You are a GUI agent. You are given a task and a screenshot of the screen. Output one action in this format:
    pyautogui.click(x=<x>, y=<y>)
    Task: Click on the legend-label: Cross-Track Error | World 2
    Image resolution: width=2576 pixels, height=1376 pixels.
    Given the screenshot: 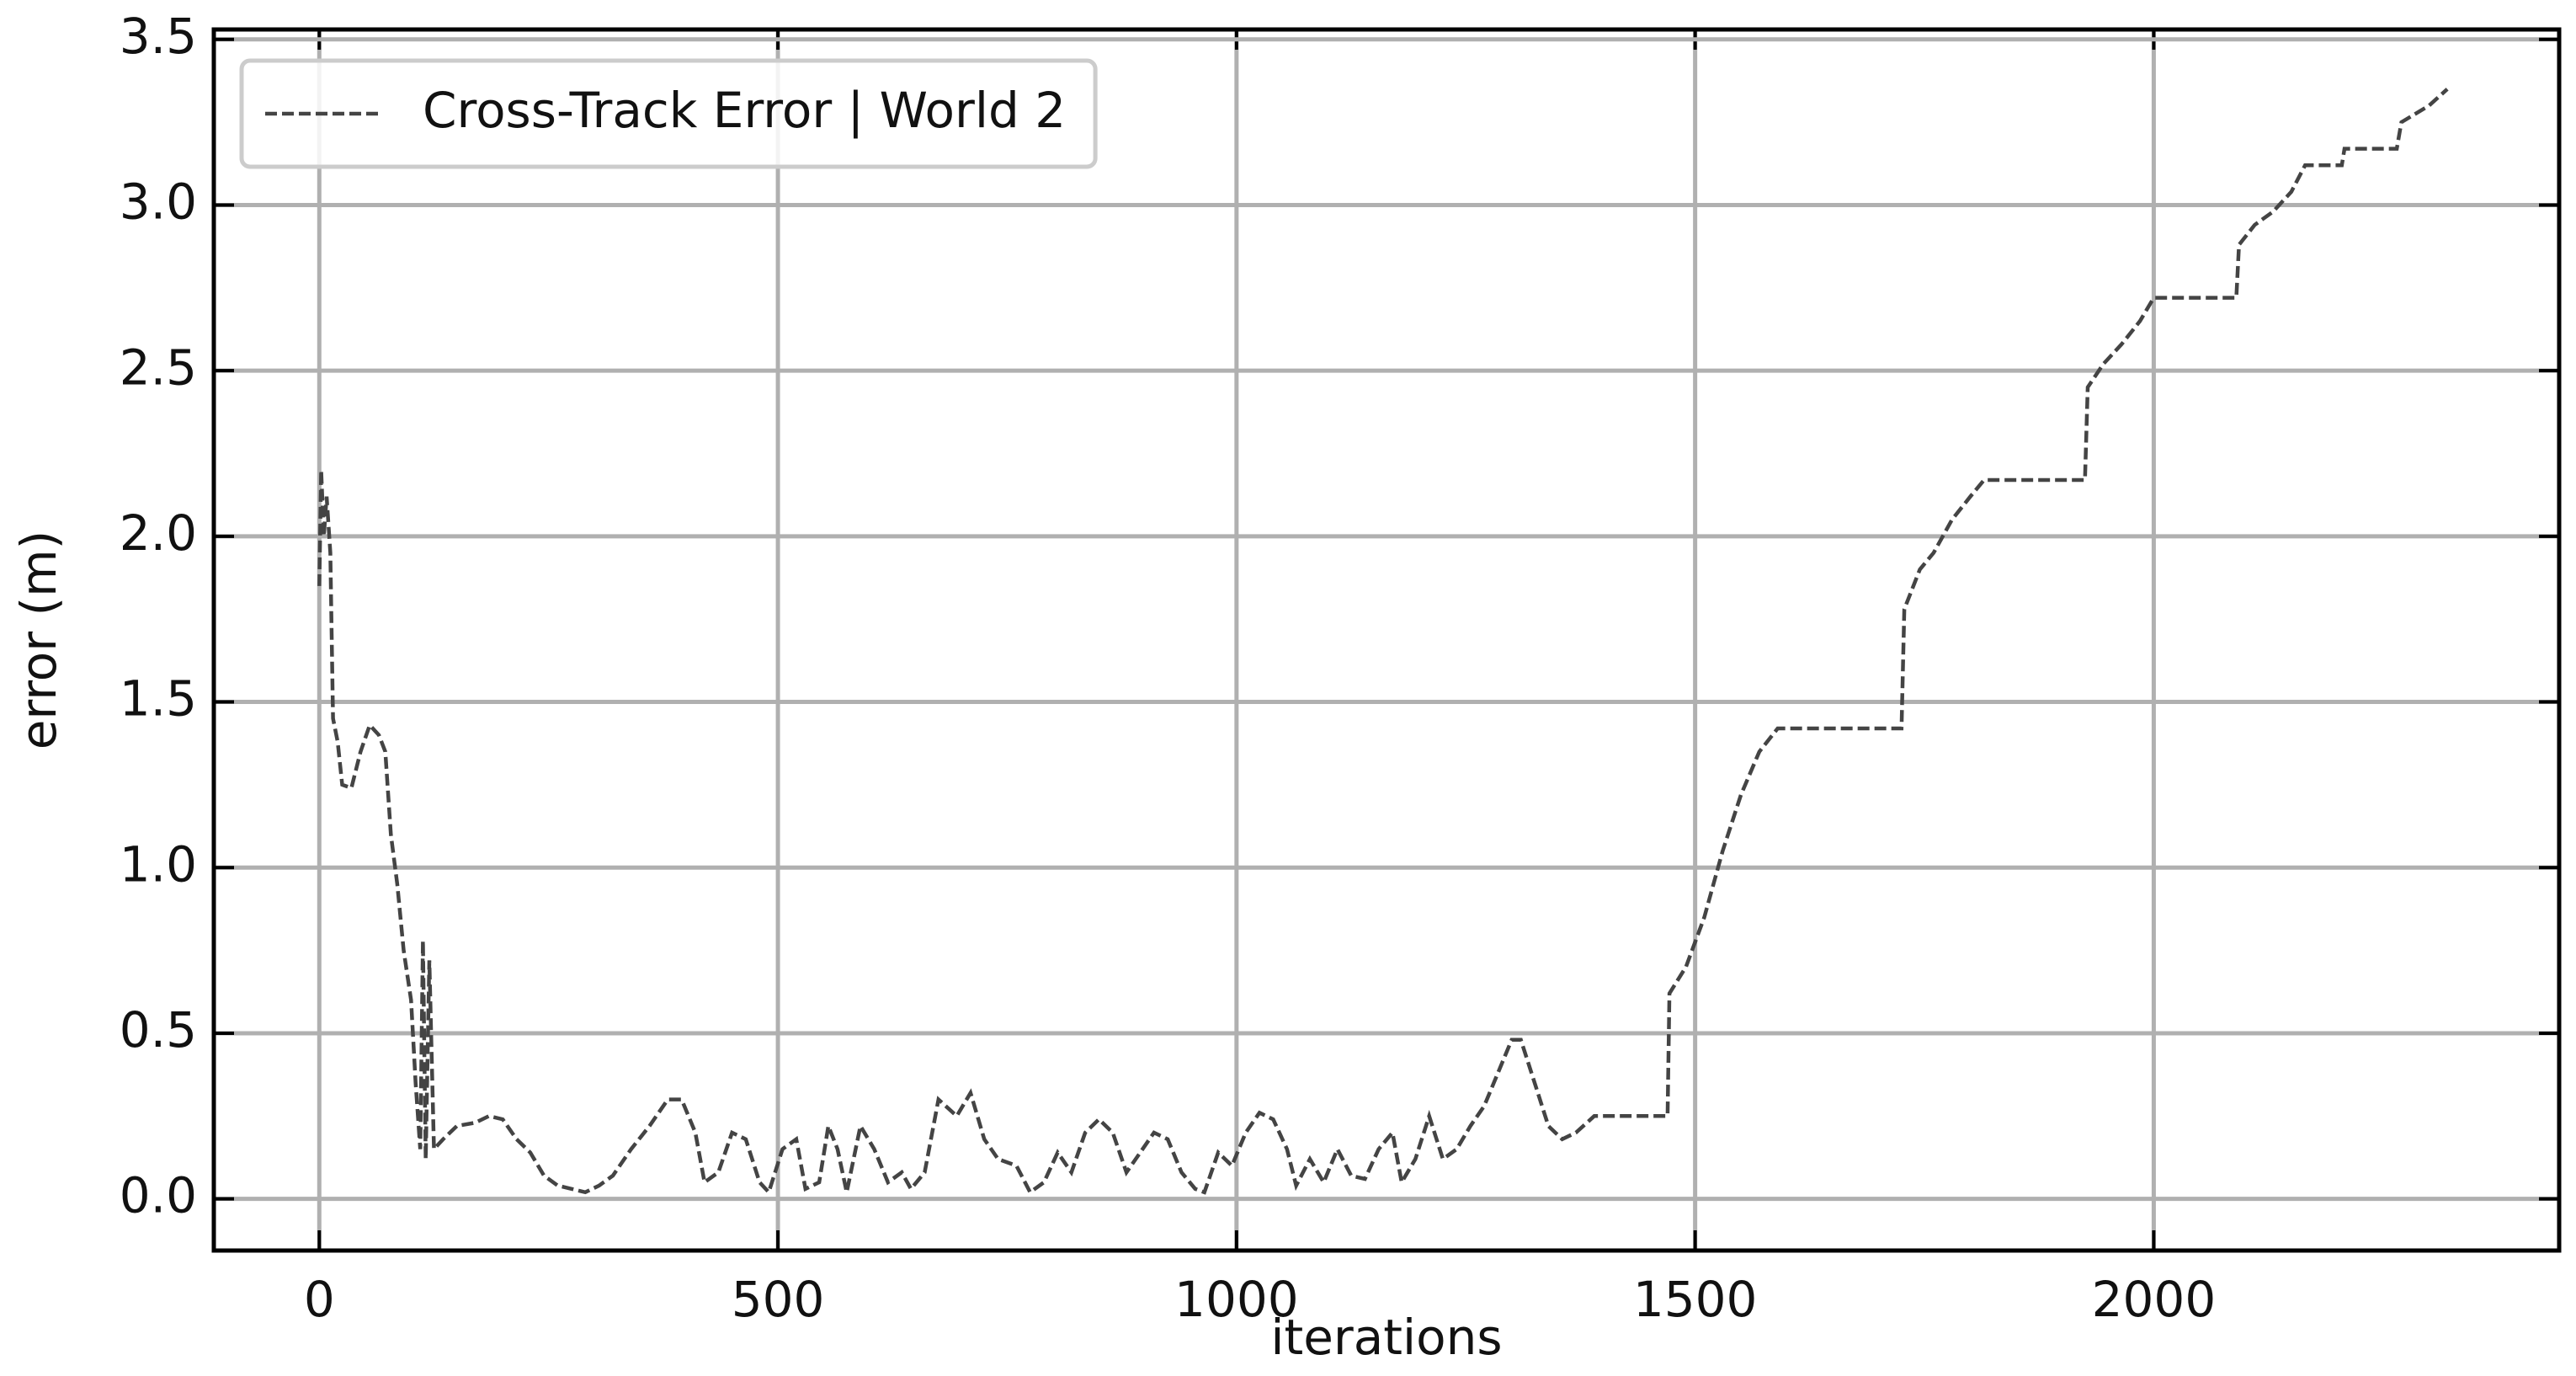 What is the action you would take?
    pyautogui.click(x=745, y=110)
    